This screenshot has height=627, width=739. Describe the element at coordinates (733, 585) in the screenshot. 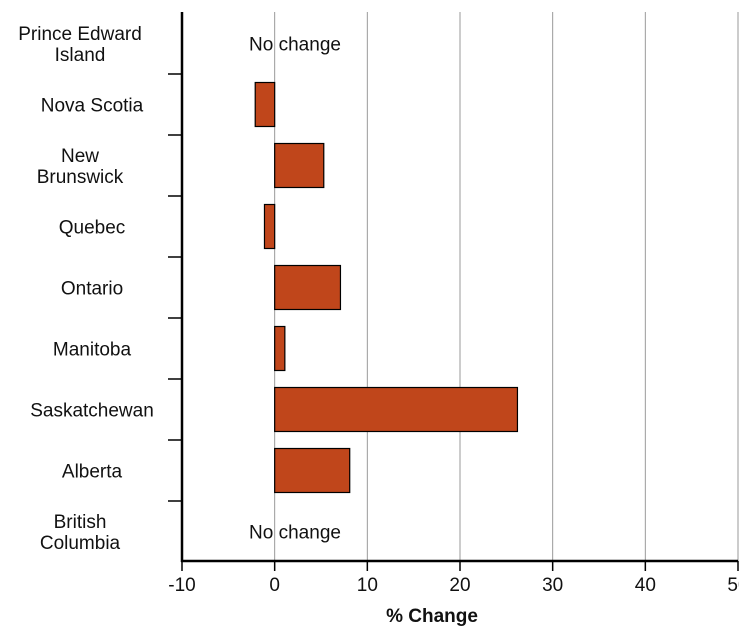

I see `x-tick-label: 50` at that location.